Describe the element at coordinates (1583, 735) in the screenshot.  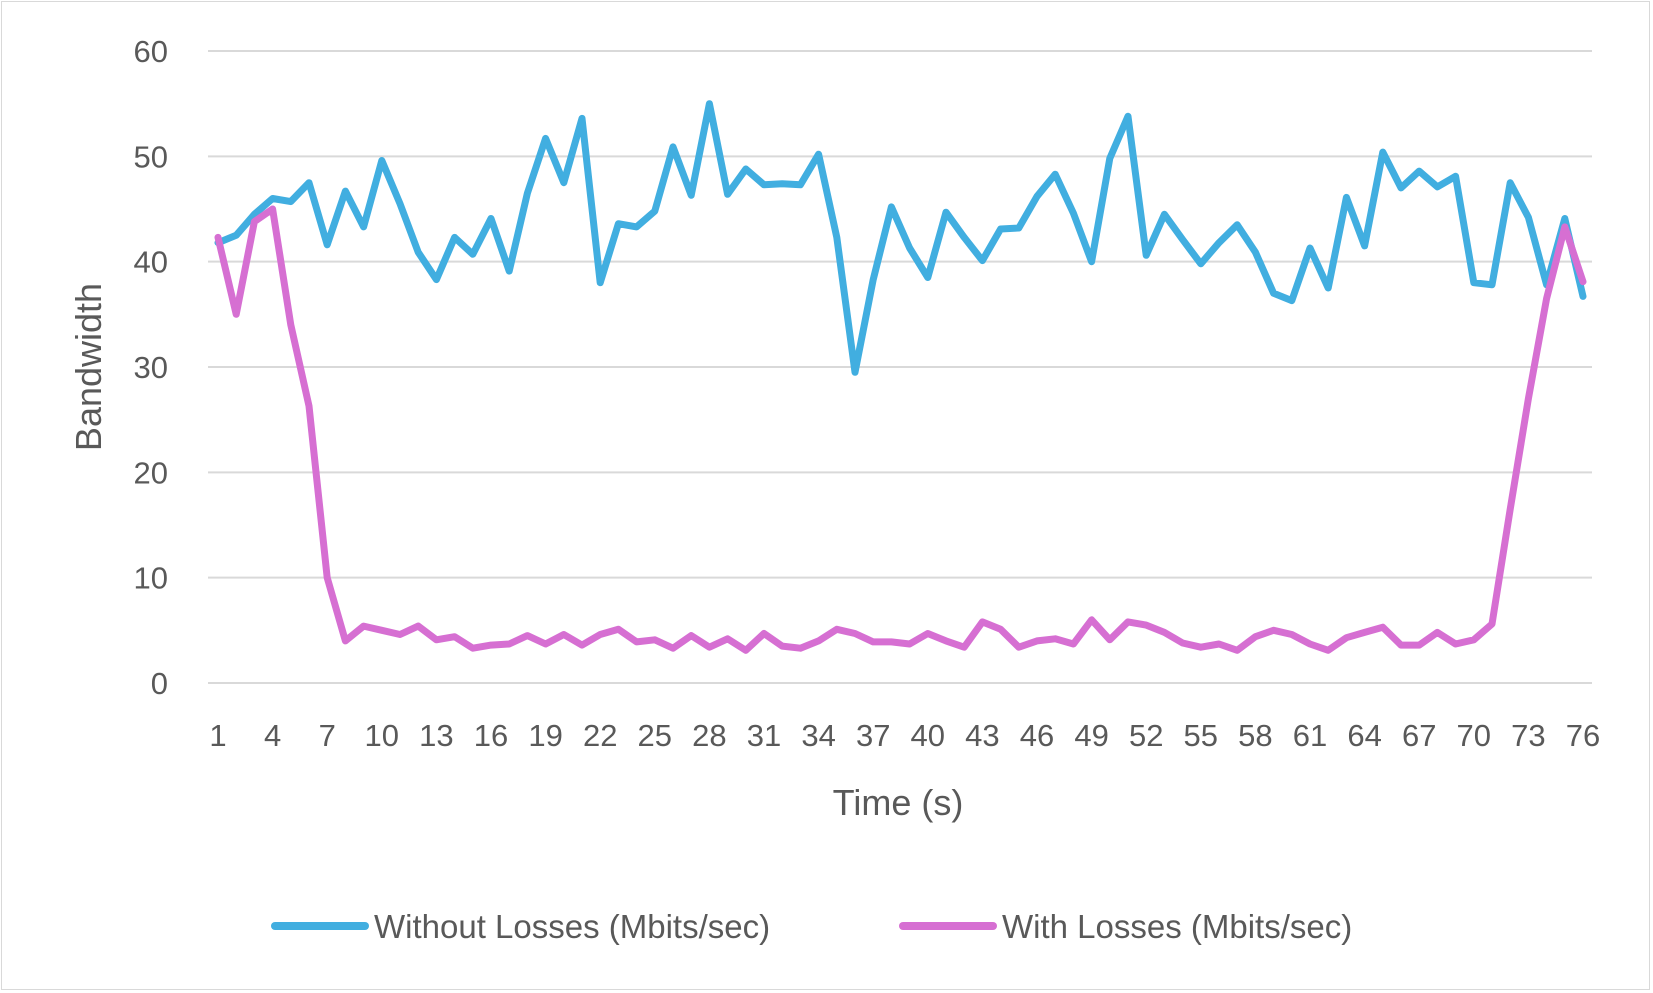
I see `x-tick-label: 76` at that location.